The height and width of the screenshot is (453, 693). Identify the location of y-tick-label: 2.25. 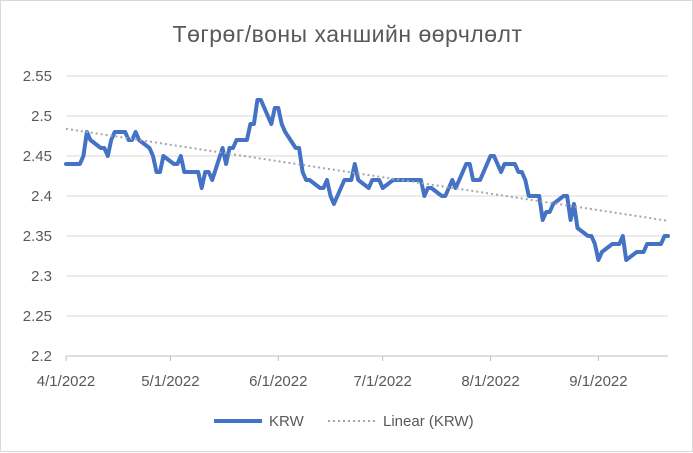
(37, 316).